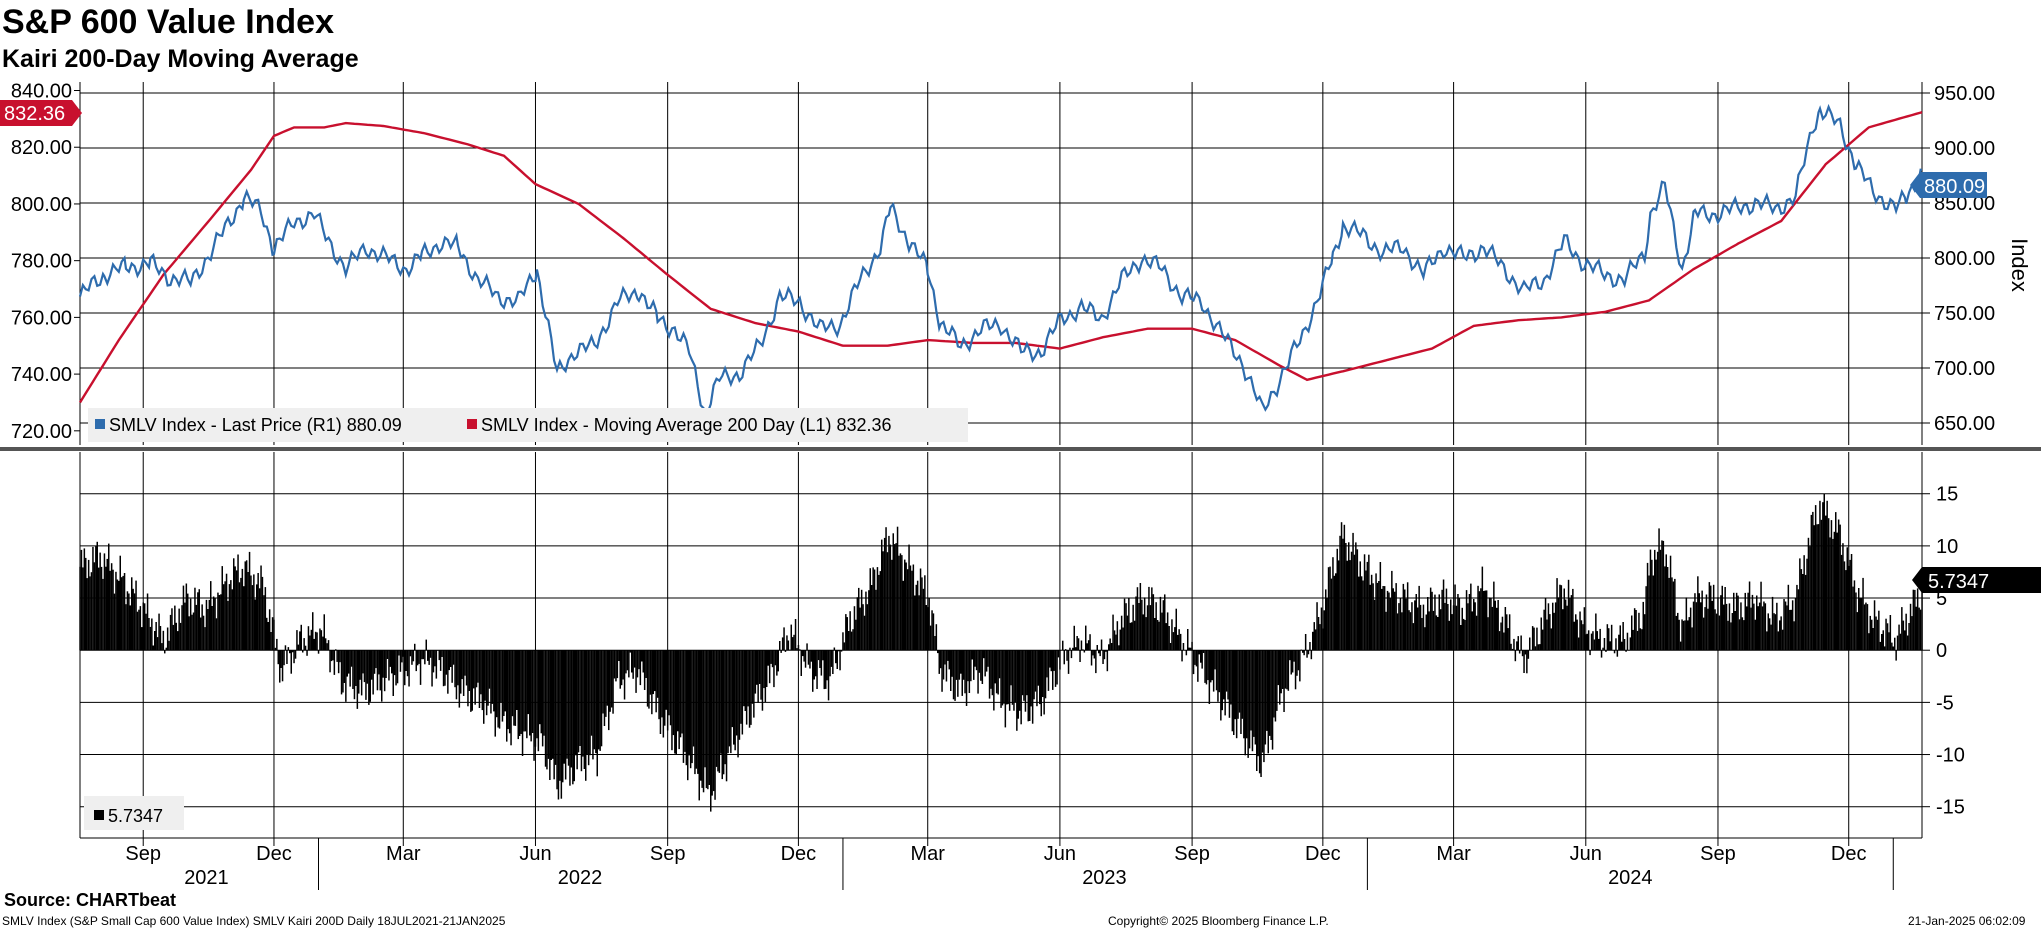 This screenshot has height=932, width=2041. Describe the element at coordinates (1849, 854) in the screenshot. I see `x-month-label: Dec` at that location.